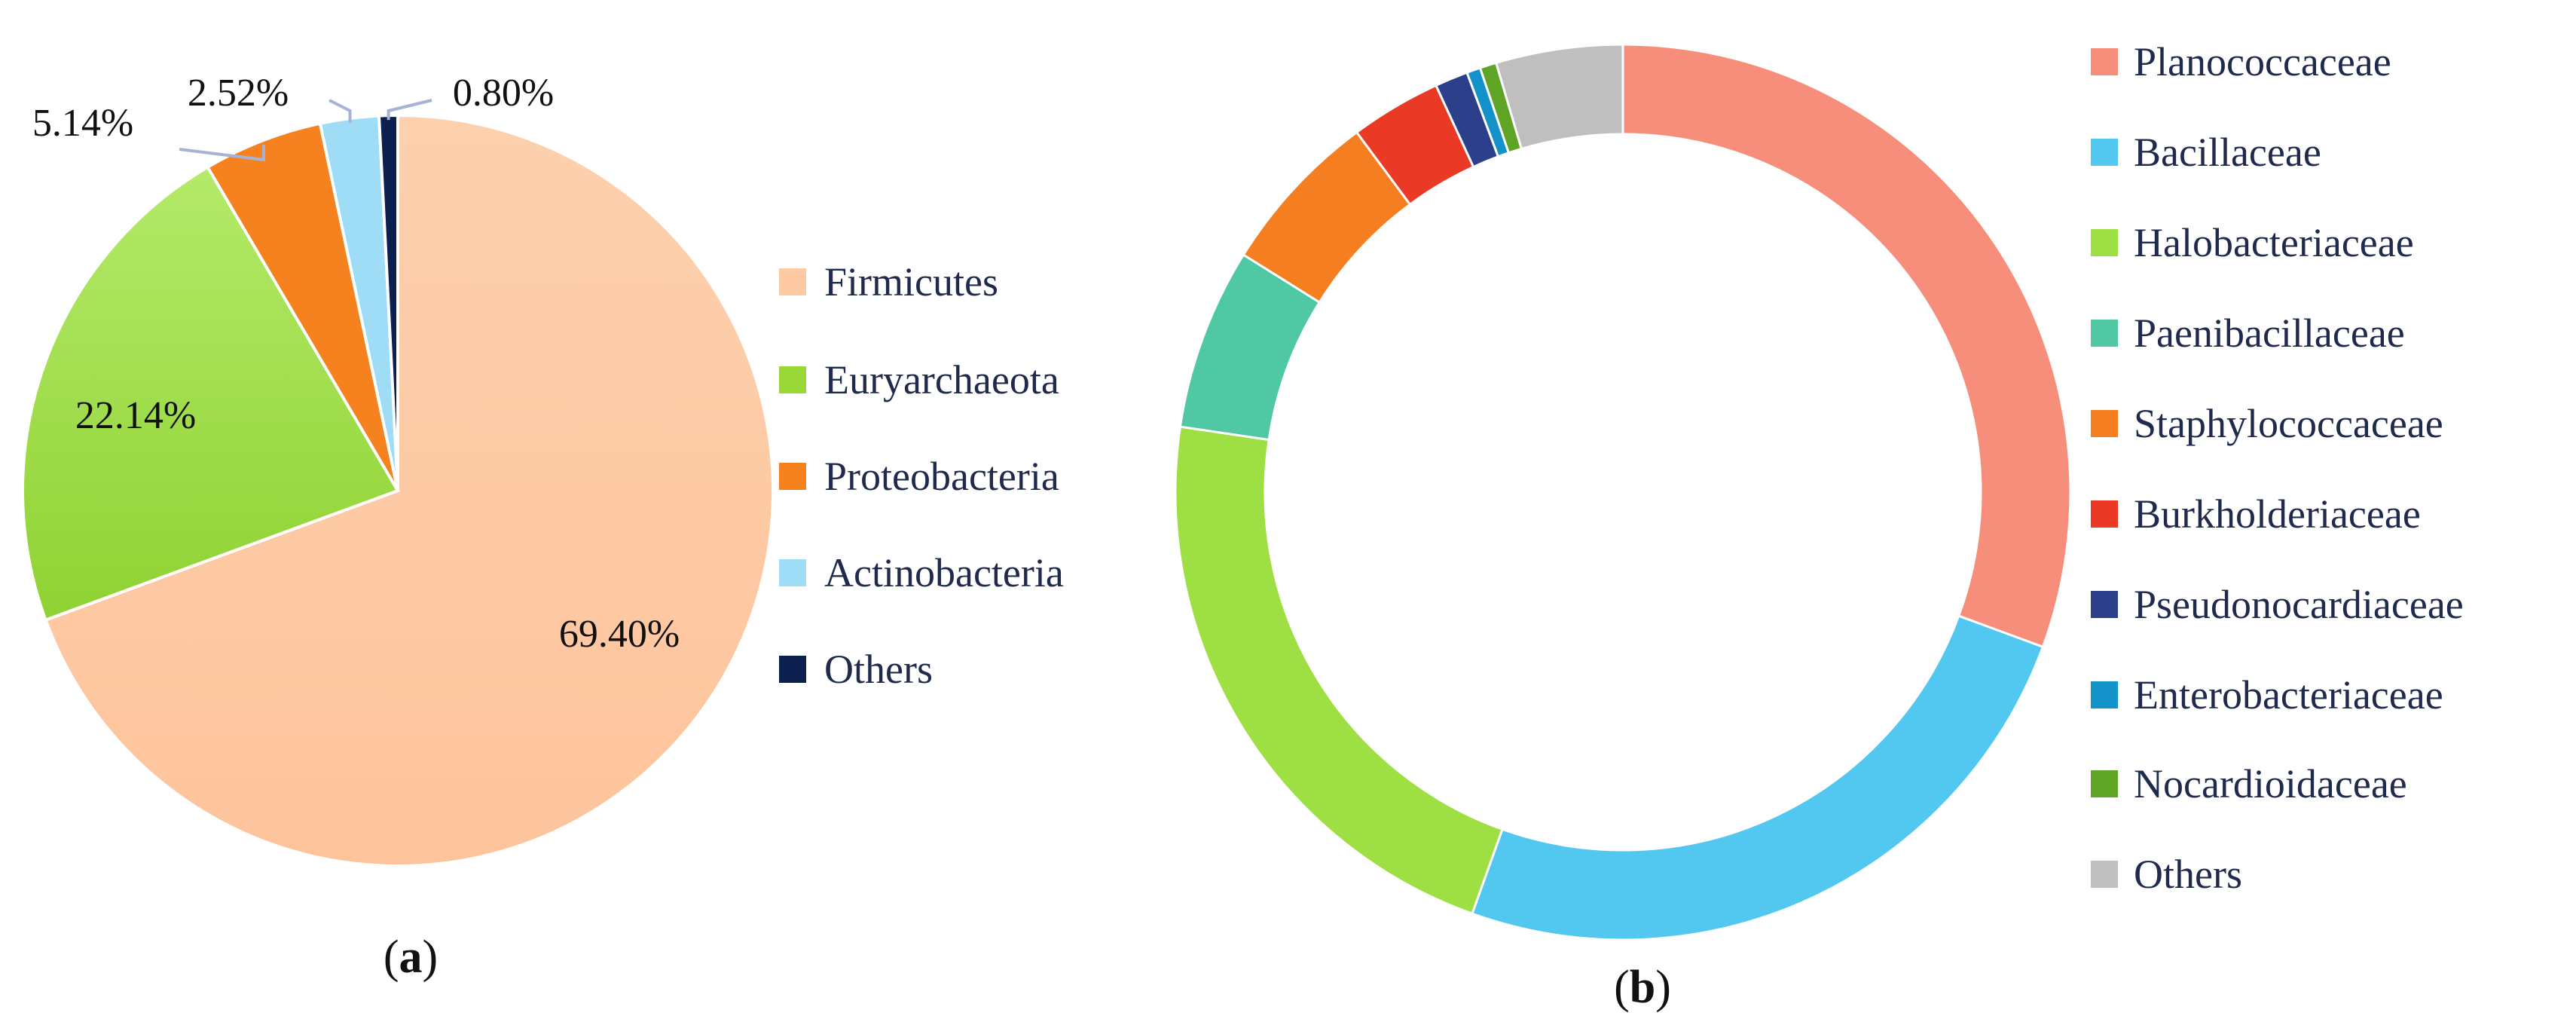  What do you see at coordinates (2104, 694) in the screenshot?
I see `legend-b-swatch-enterobacteriaceae` at bounding box center [2104, 694].